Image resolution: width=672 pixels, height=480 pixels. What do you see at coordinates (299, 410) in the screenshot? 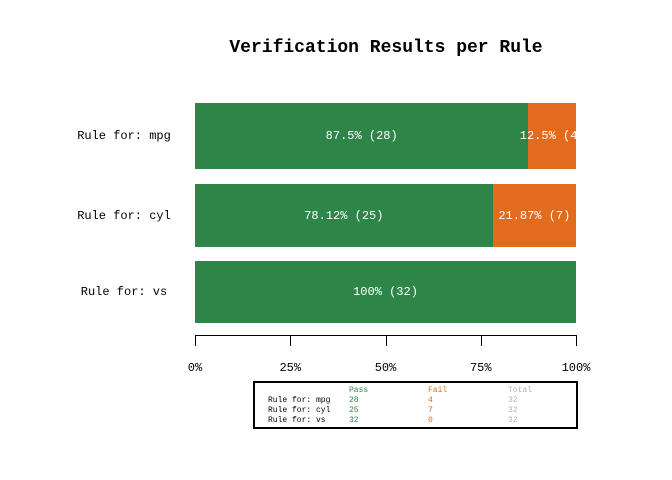
I see `row-label: Rule for: cyl` at bounding box center [299, 410].